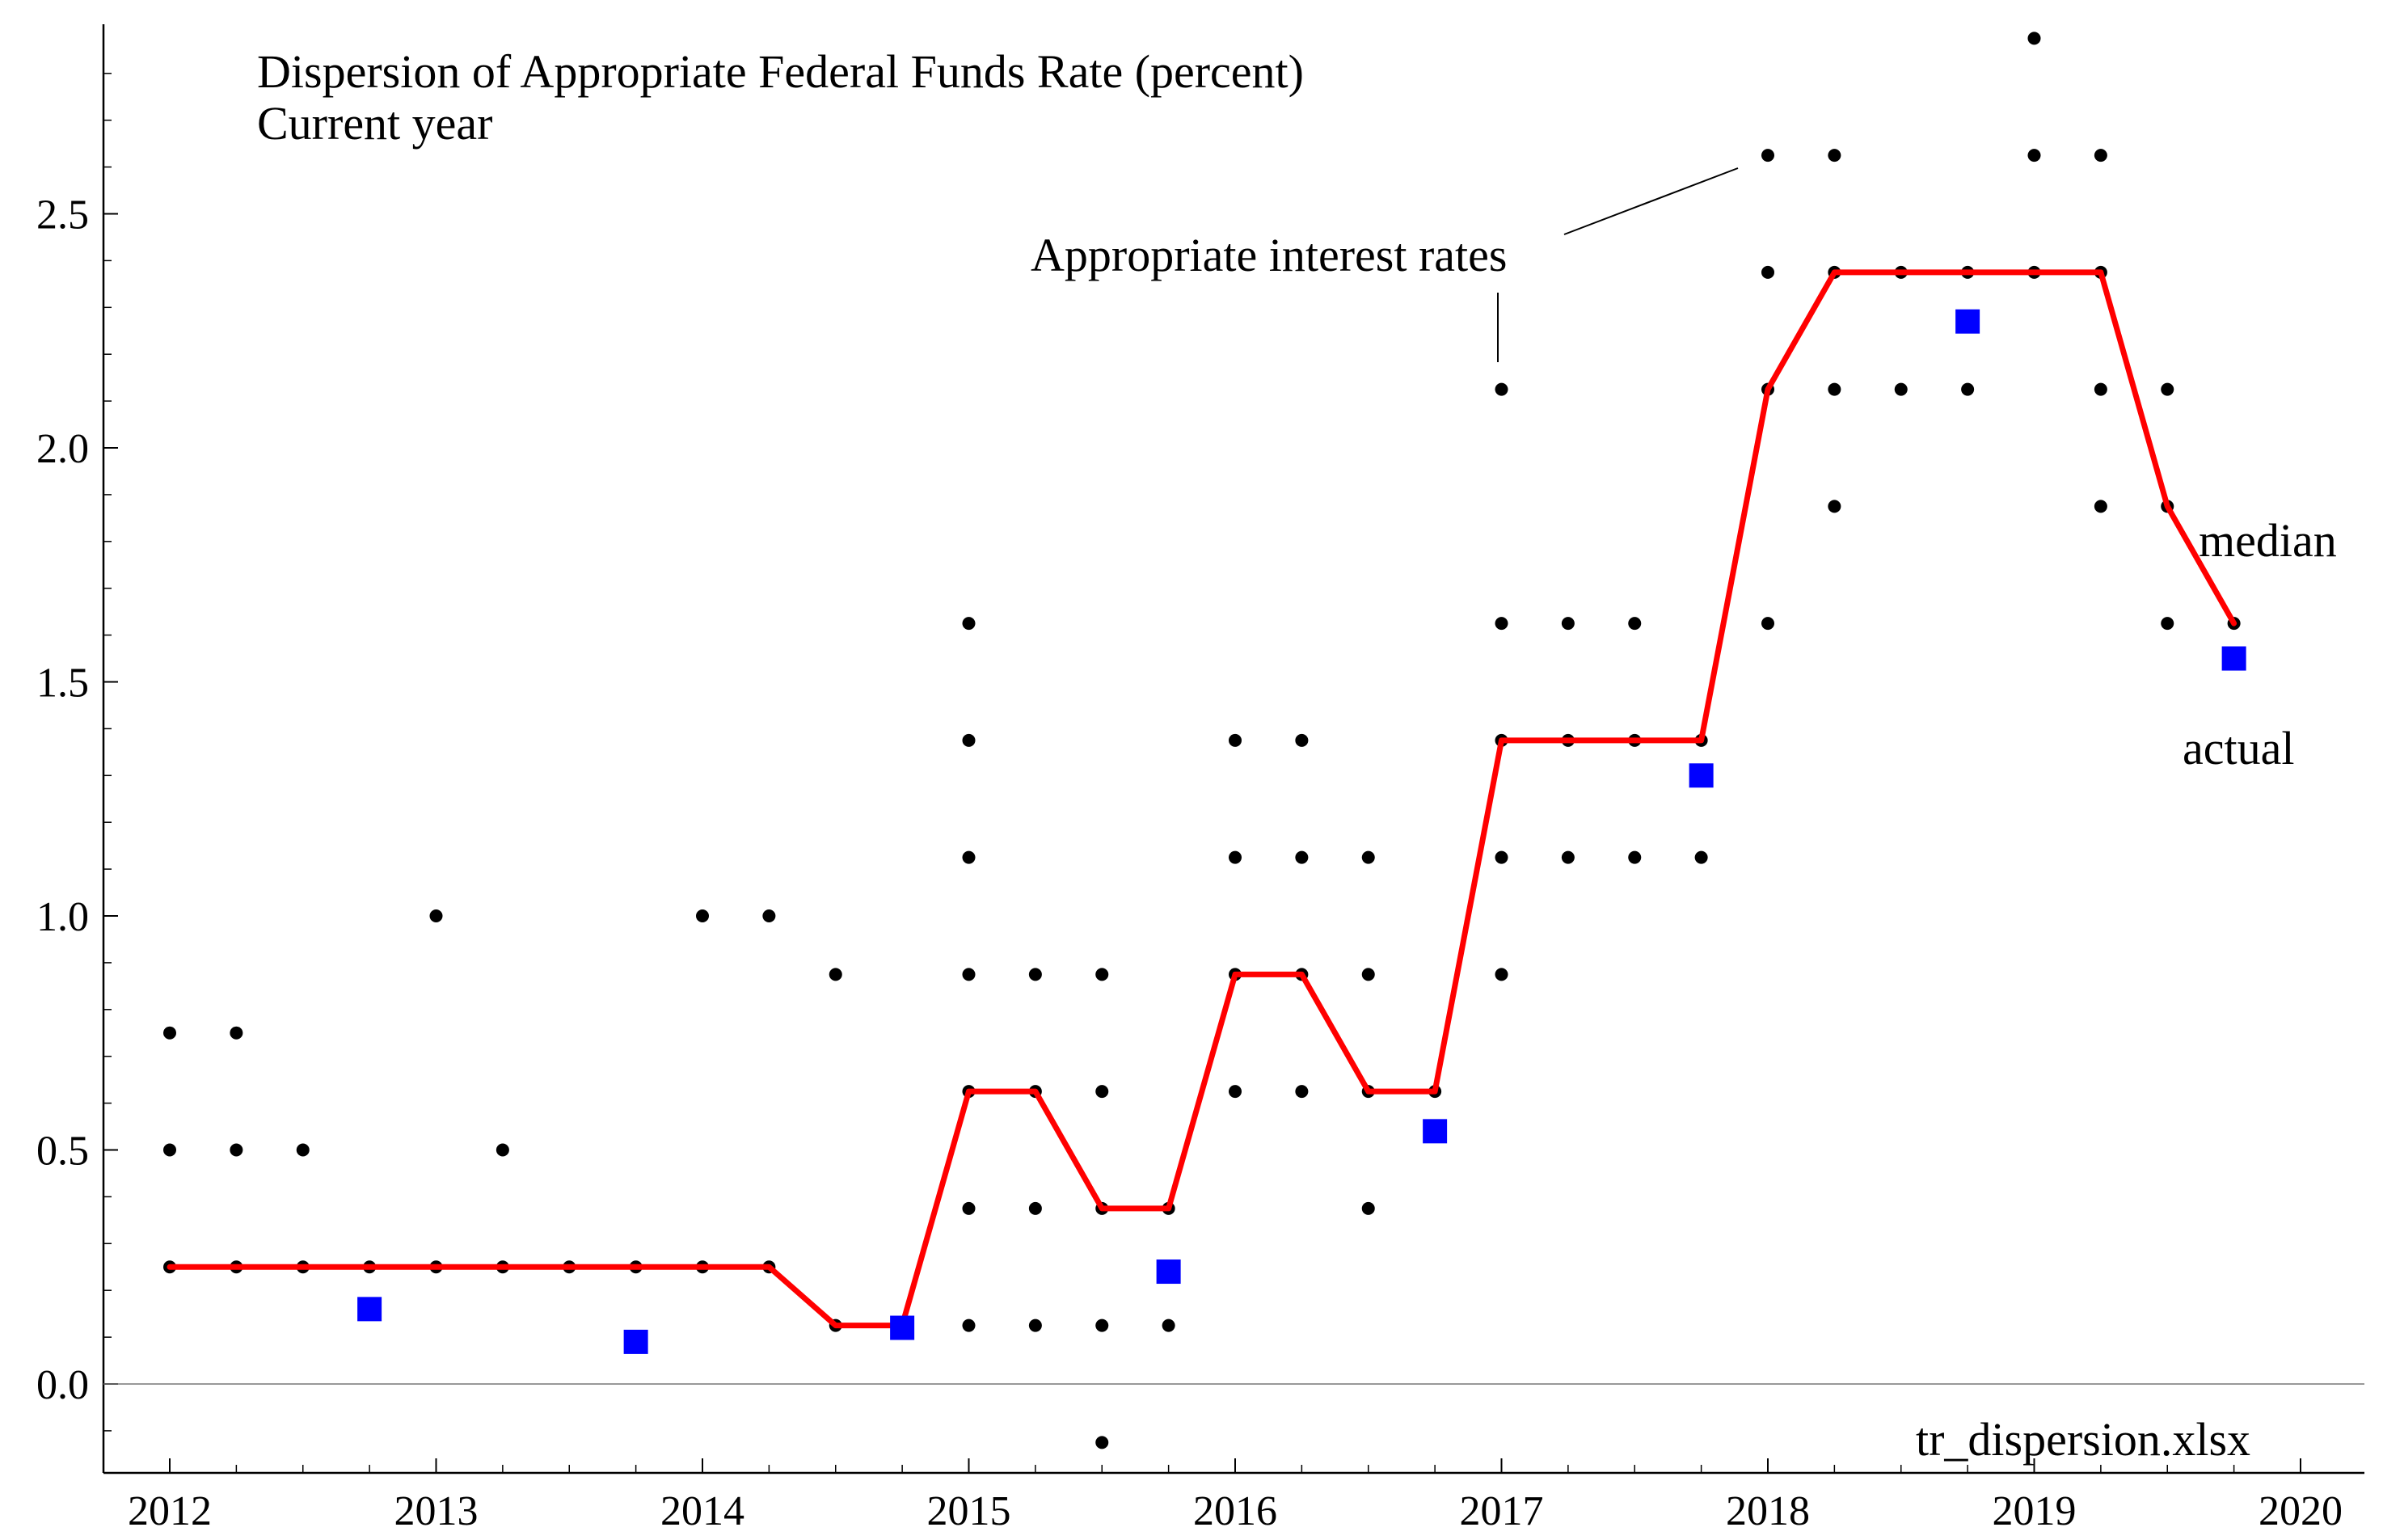 The height and width of the screenshot is (1540, 2383). I want to click on x-tick-label: 2015, so click(969, 1511).